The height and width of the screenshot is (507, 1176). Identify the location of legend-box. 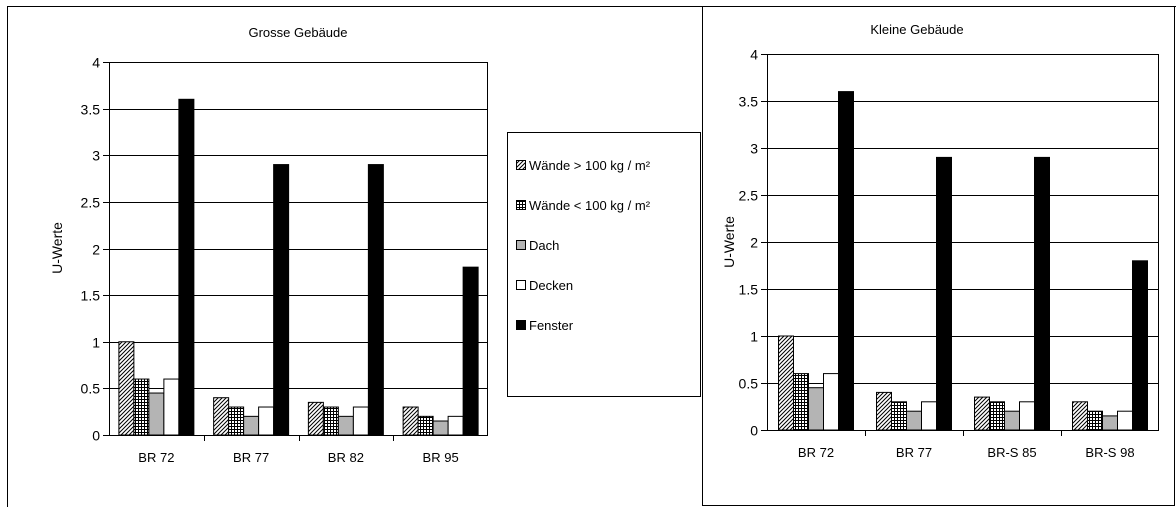
(604, 264).